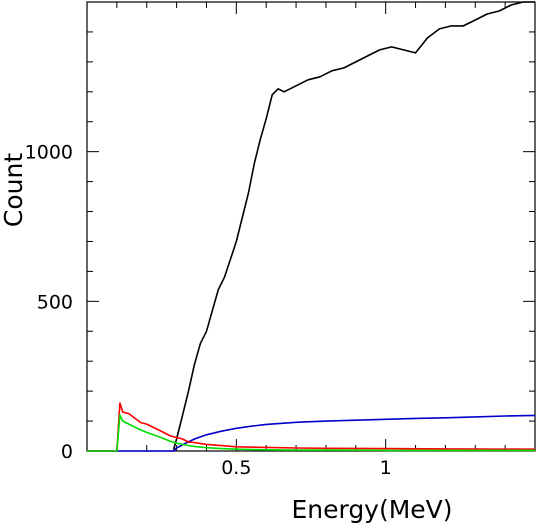 Image resolution: width=538 pixels, height=526 pixels. I want to click on y-tick-labels: 0 500 1000, so click(49, 302).